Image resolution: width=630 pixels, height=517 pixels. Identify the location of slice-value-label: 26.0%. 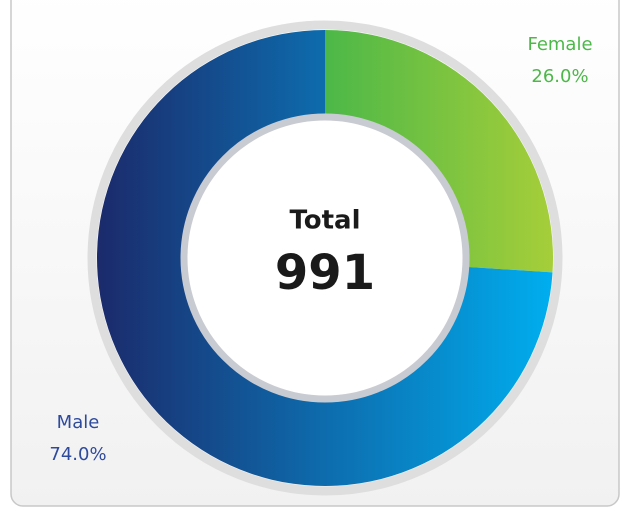
(559, 76).